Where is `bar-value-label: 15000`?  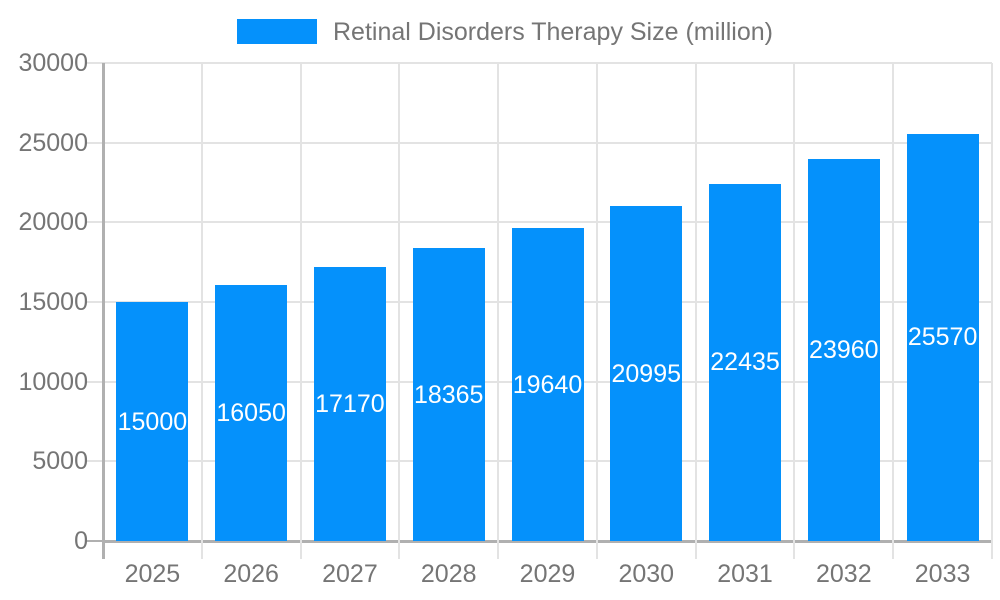 bar-value-label: 15000 is located at coordinates (152, 421).